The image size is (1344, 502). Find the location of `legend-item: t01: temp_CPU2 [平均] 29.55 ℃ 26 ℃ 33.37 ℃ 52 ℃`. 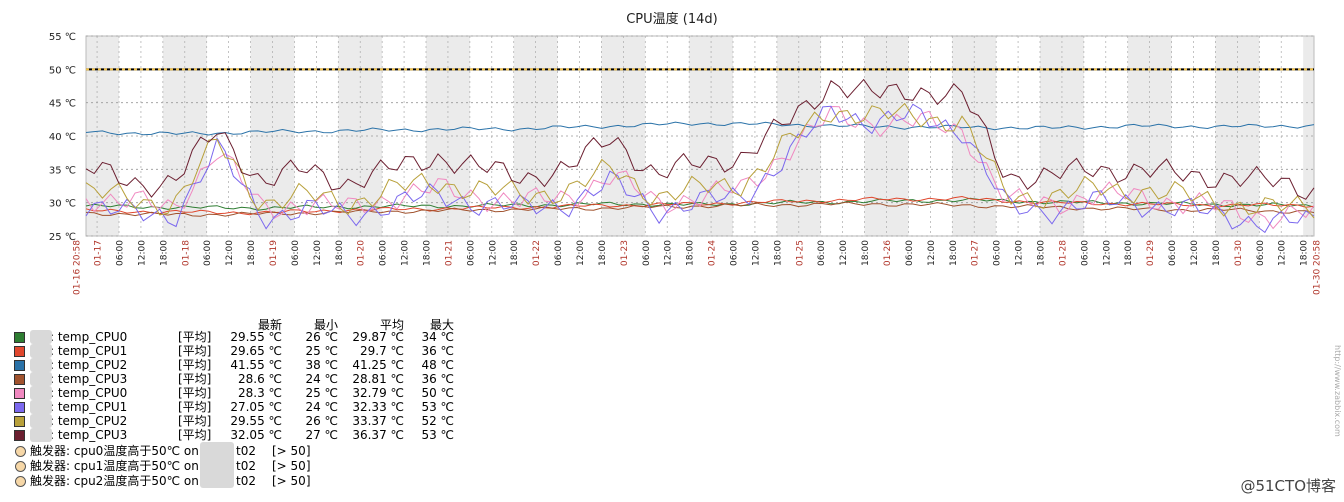

legend-item: t01: temp_CPU2 [平均] 29.55 ℃ 26 ℃ 33.37 ℃ 52 ℃ is located at coordinates (244, 421).